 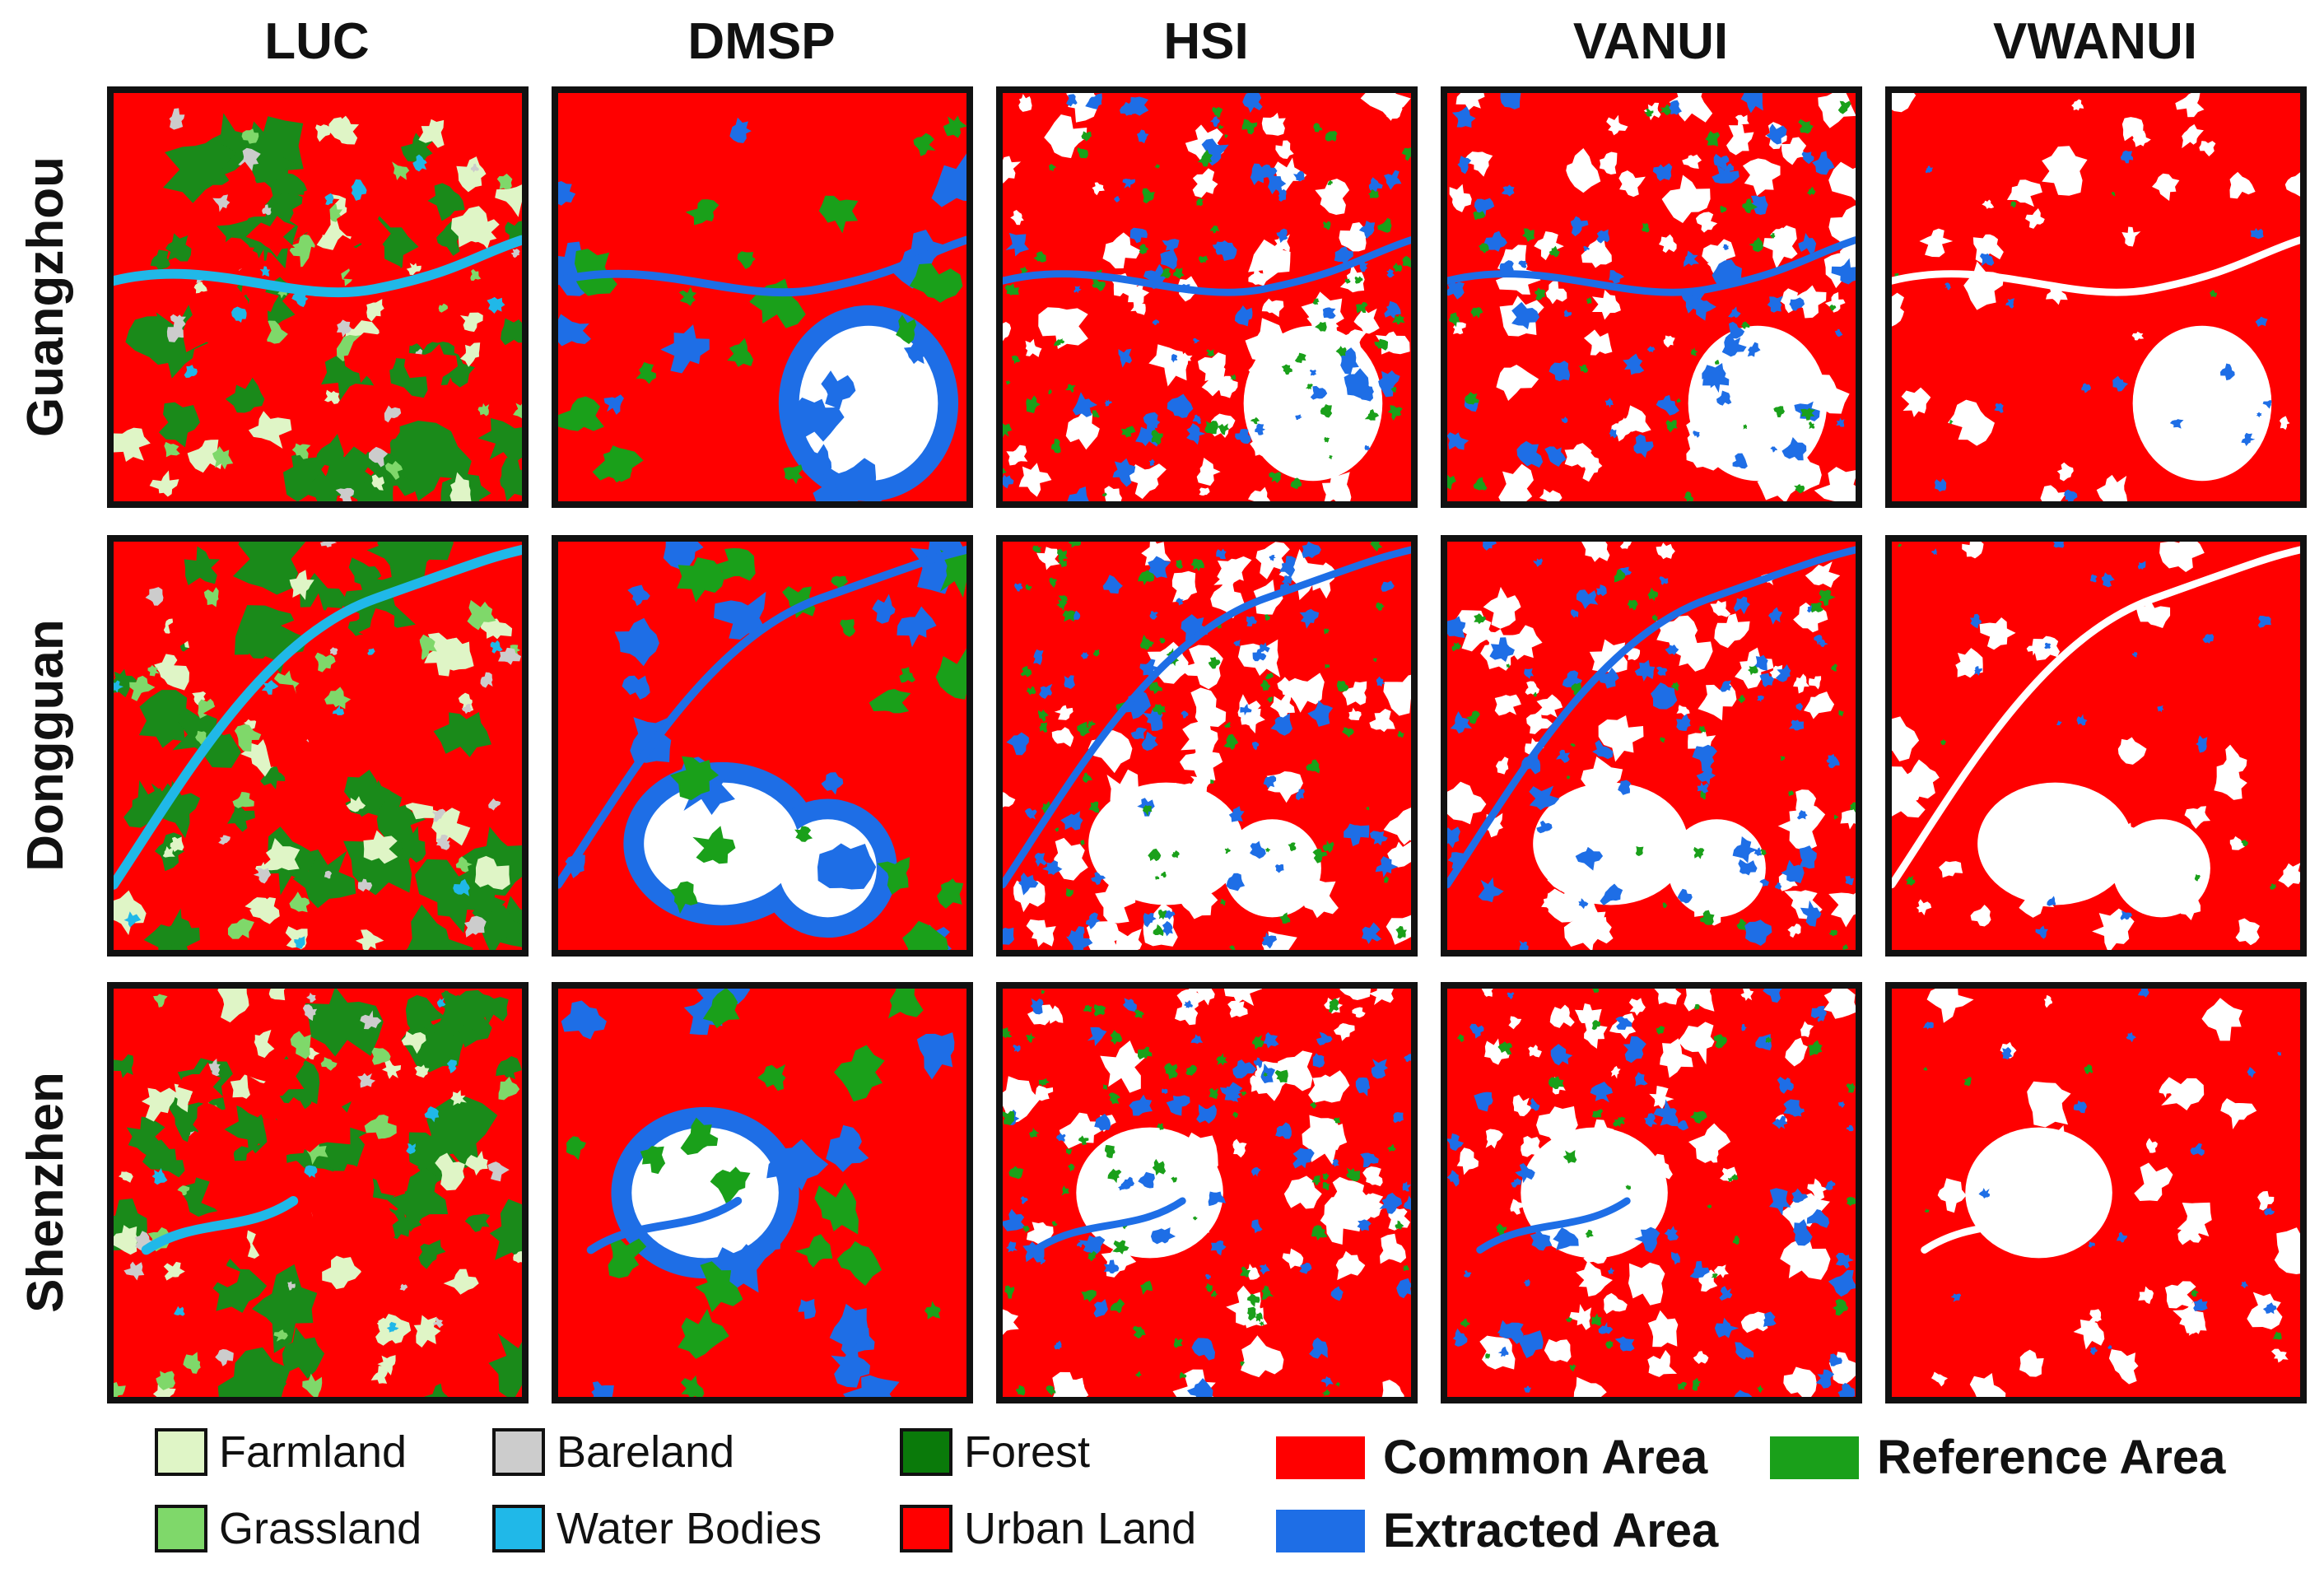 I want to click on legend-label: Farmland, so click(x=313, y=1452).